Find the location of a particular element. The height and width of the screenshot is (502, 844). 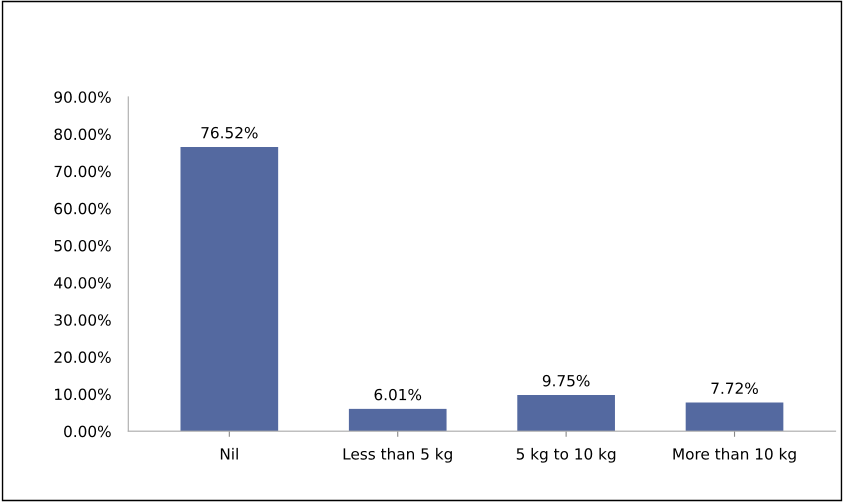

x-tick-label: Nil is located at coordinates (229, 454).